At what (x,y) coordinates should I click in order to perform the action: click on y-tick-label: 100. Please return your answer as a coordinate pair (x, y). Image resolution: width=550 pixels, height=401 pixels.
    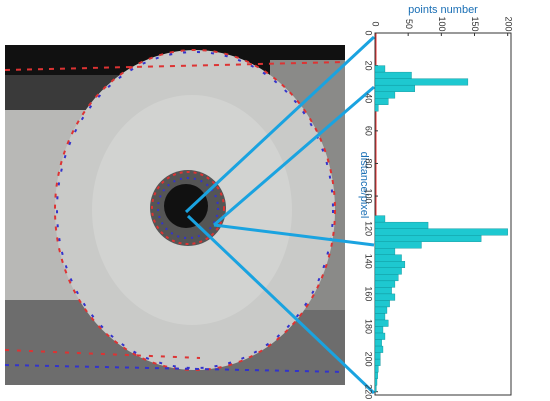
    Looking at the image, I should click on (369, 196).